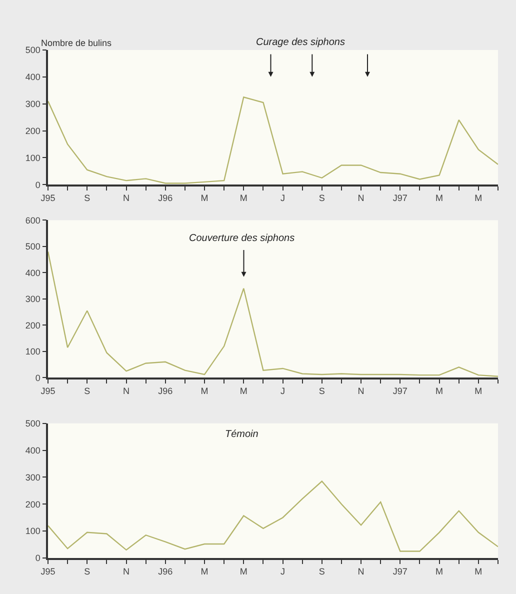 Image resolution: width=516 pixels, height=594 pixels. I want to click on y-axis-title: Nombre de bulins, so click(76, 43).